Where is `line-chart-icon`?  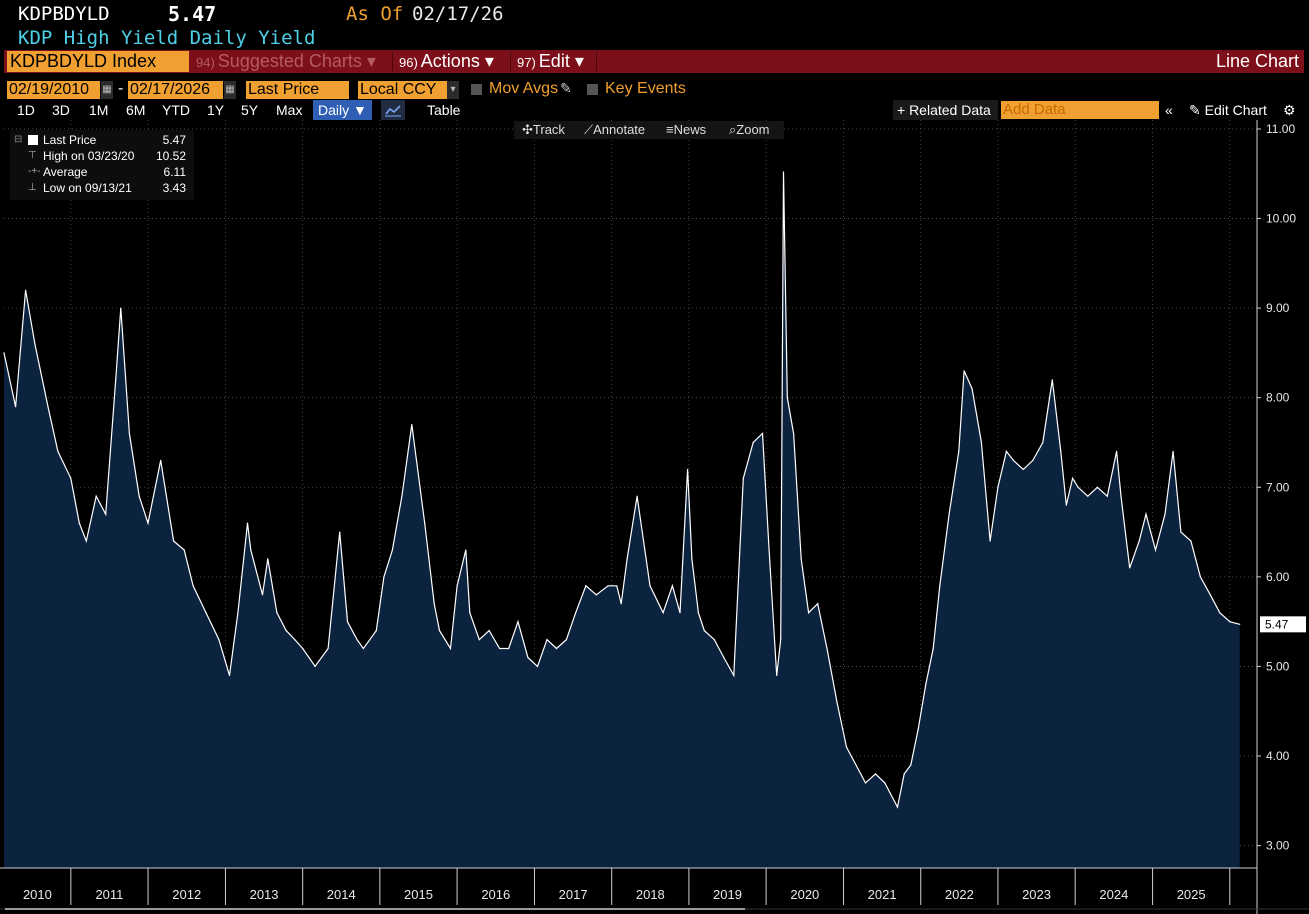 line-chart-icon is located at coordinates (393, 110).